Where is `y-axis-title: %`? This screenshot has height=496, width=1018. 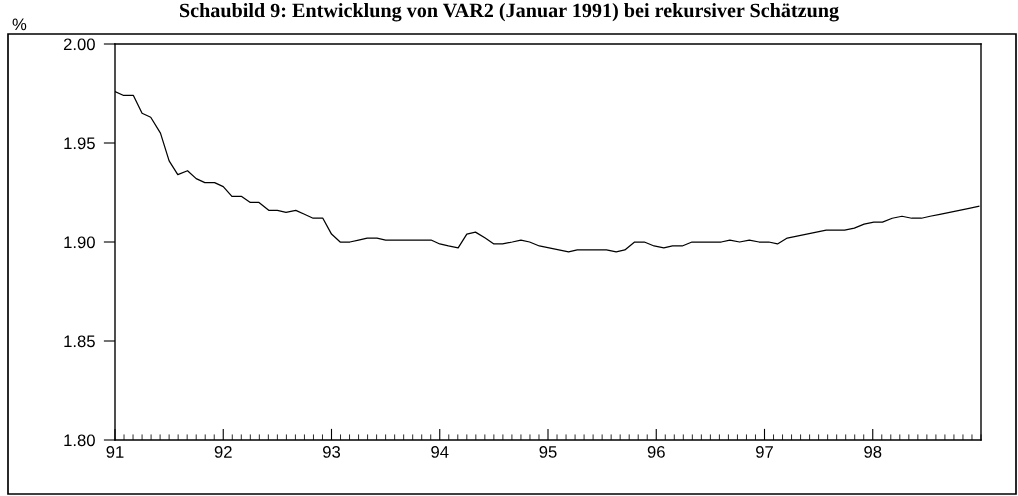 y-axis-title: % is located at coordinates (19, 24).